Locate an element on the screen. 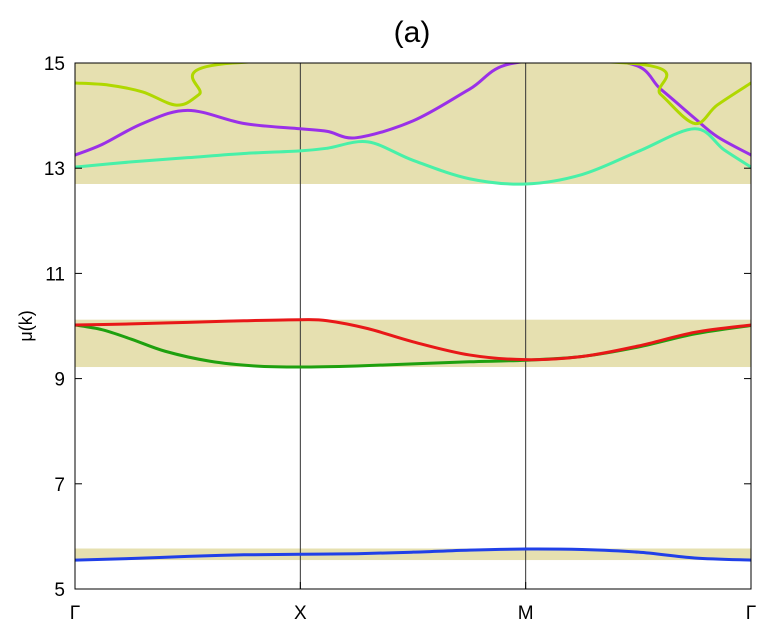  y-tick-label-2: 7 is located at coordinates (59, 485).